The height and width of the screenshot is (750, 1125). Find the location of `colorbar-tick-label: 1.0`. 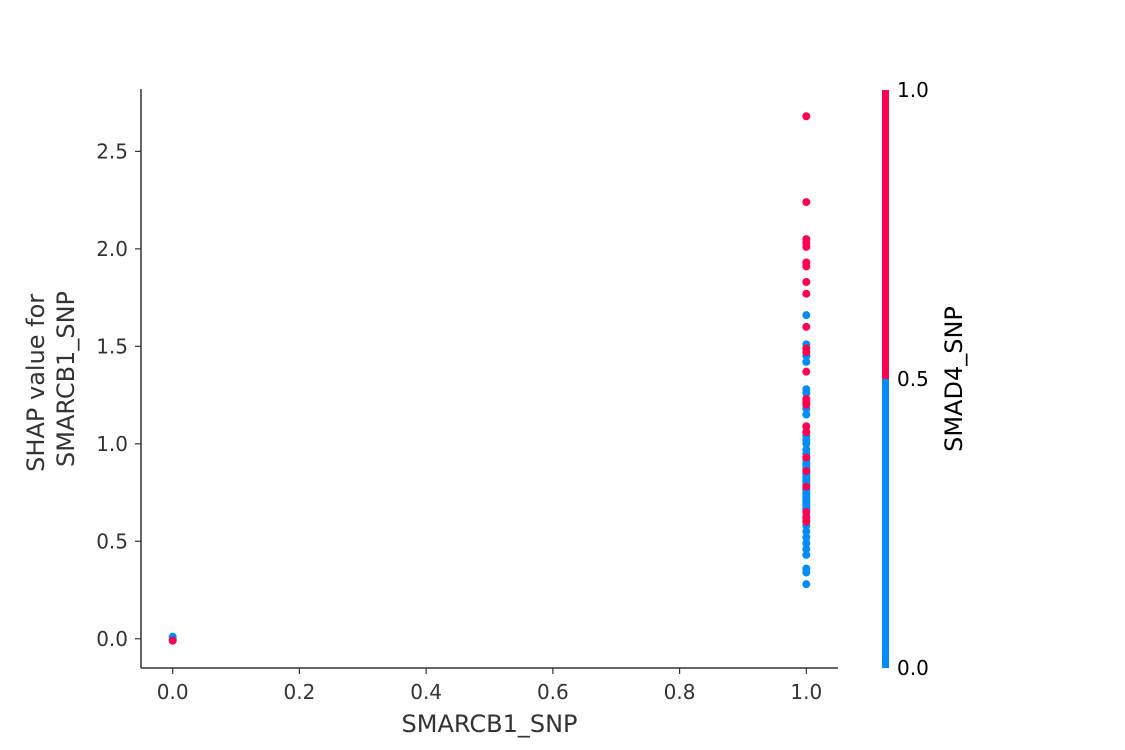

colorbar-tick-label: 1.0 is located at coordinates (913, 90).